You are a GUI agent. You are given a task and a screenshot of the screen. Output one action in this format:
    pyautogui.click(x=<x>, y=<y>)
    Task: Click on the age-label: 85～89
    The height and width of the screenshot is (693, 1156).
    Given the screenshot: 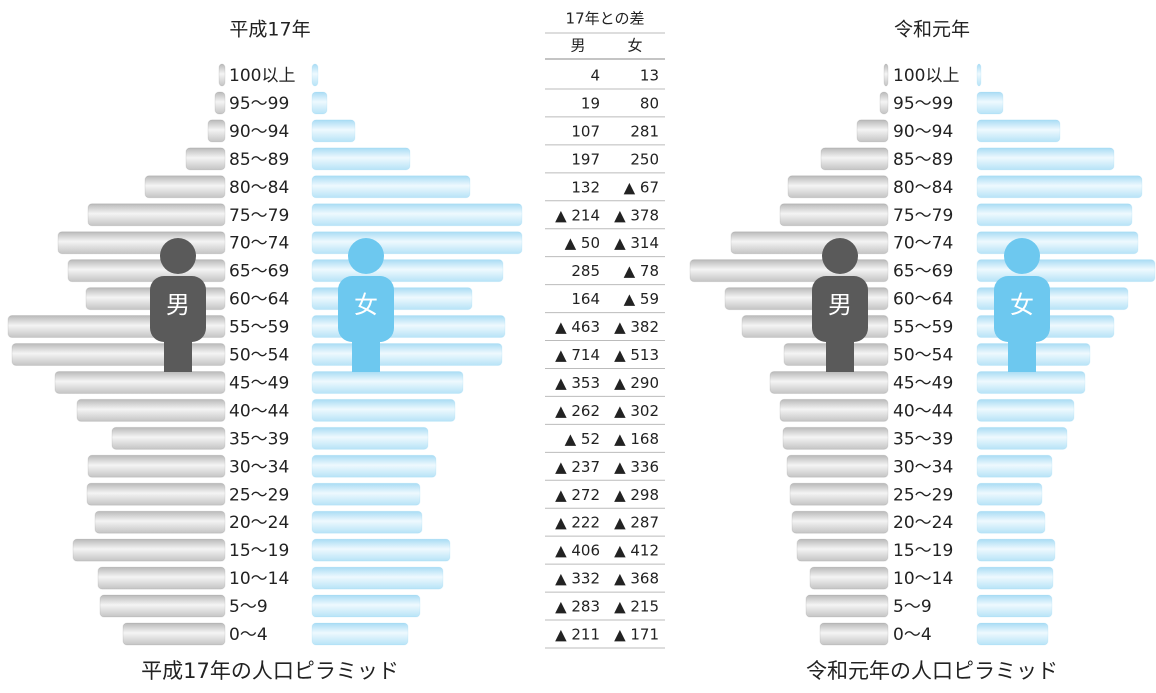 What is the action you would take?
    pyautogui.click(x=923, y=160)
    